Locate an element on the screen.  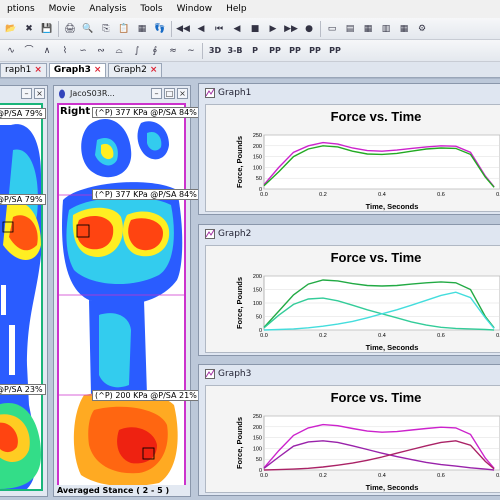
curve1-icon: ∿ is located at coordinates (11, 50).